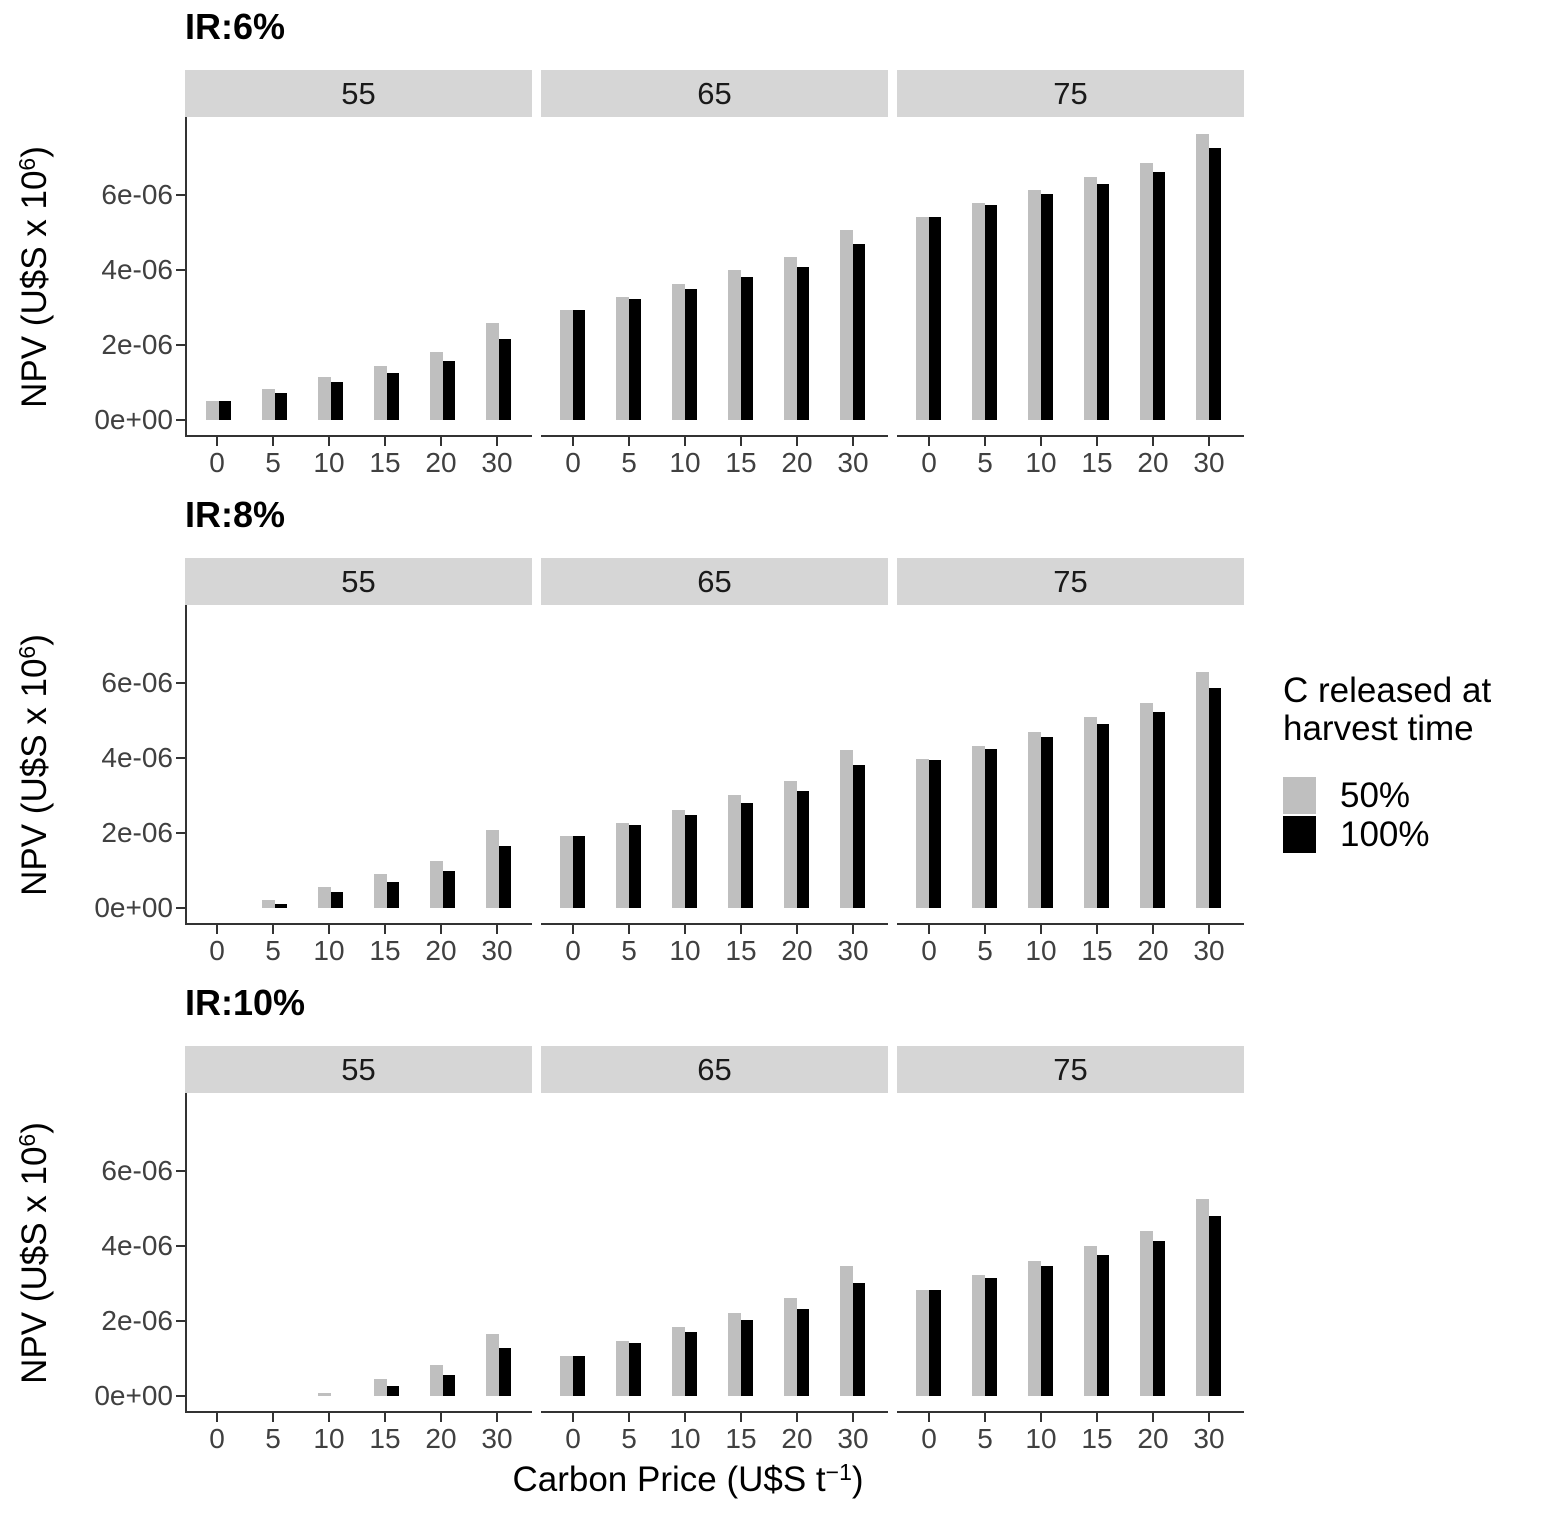 Image resolution: width=1550 pixels, height=1519 pixels. I want to click on y-axis-tick-label: 2e-06, so click(137, 832).